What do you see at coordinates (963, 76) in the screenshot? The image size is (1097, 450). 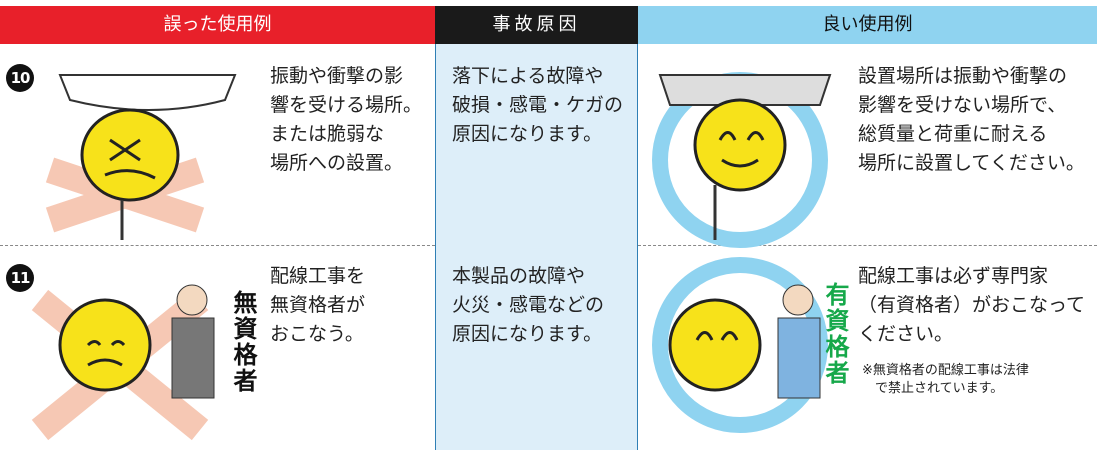 I see `text-line: 設置場所は振動や衝撃の` at bounding box center [963, 76].